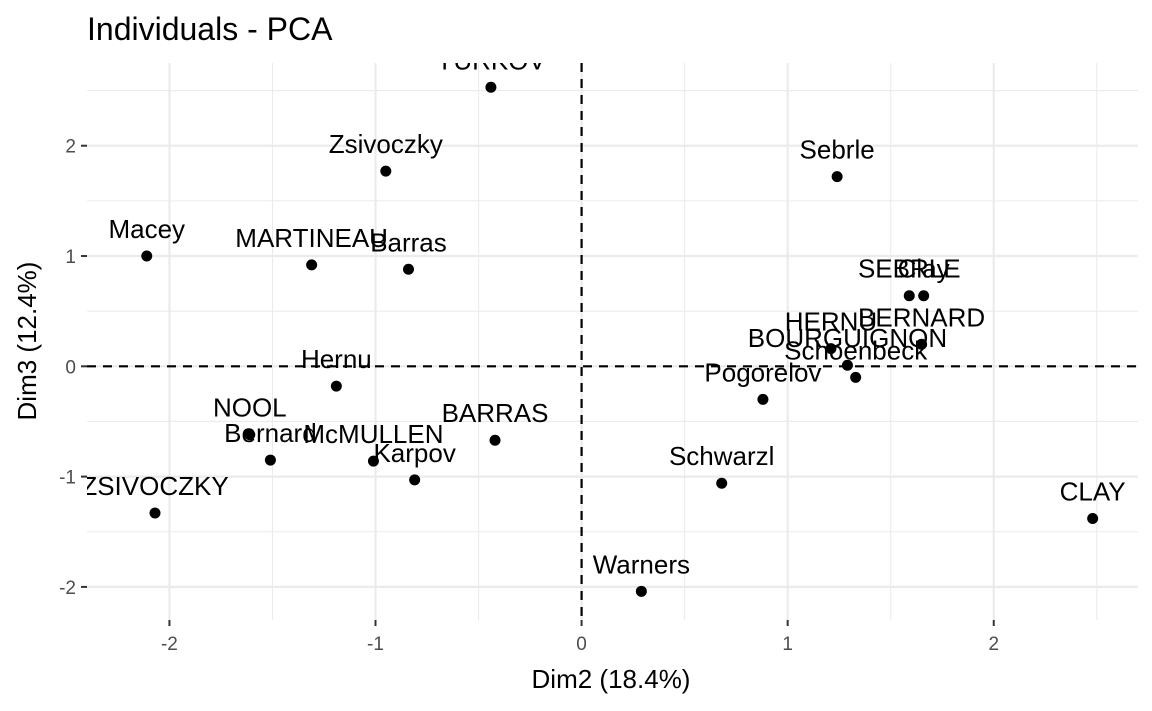  Describe the element at coordinates (210, 29) in the screenshot. I see `chart-title: Individuals - PCA` at that location.